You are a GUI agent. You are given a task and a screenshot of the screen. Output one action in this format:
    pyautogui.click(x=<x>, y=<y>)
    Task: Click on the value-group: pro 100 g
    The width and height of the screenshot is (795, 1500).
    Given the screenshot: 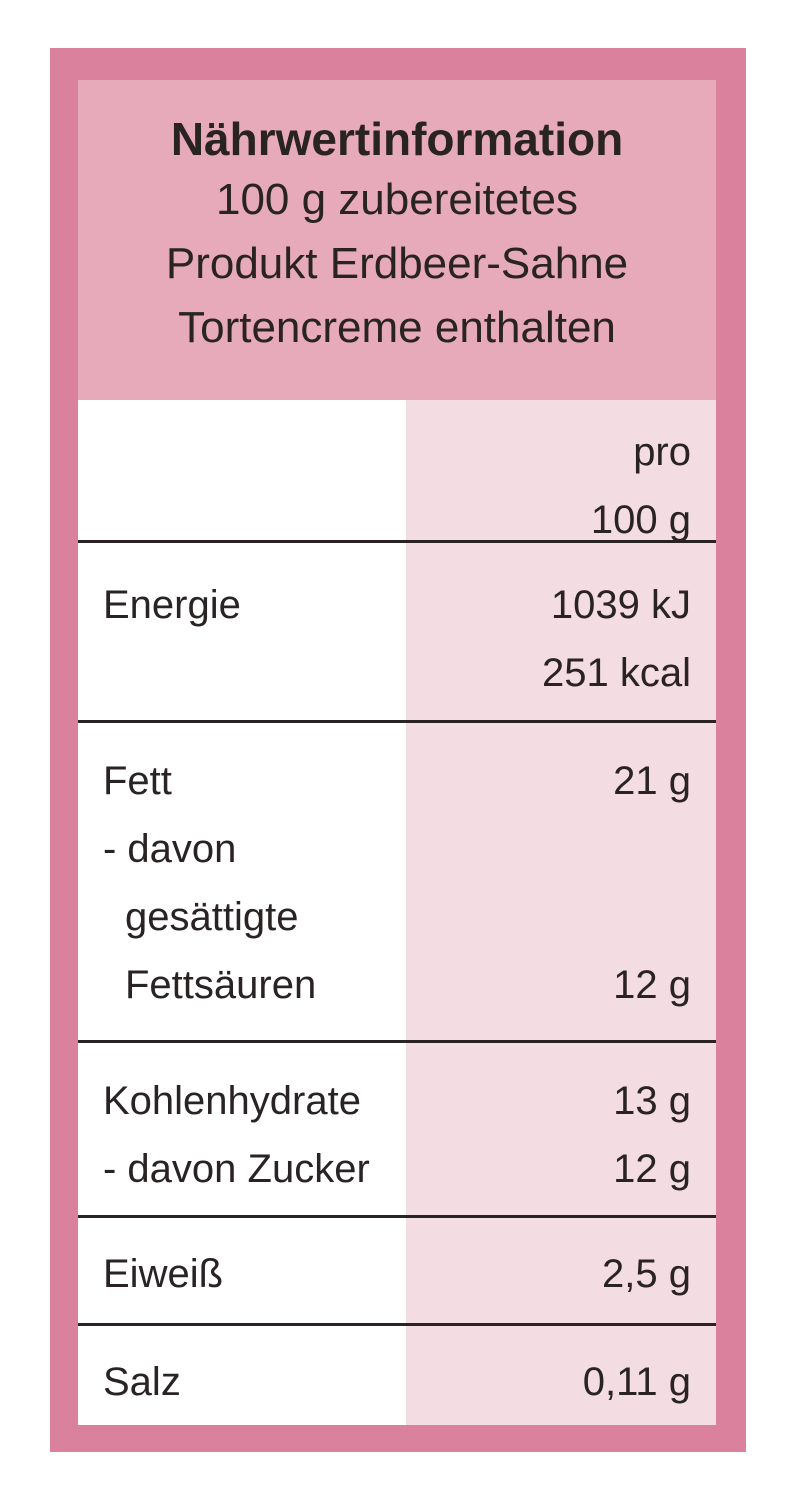 What is the action you would take?
    pyautogui.click(x=548, y=486)
    